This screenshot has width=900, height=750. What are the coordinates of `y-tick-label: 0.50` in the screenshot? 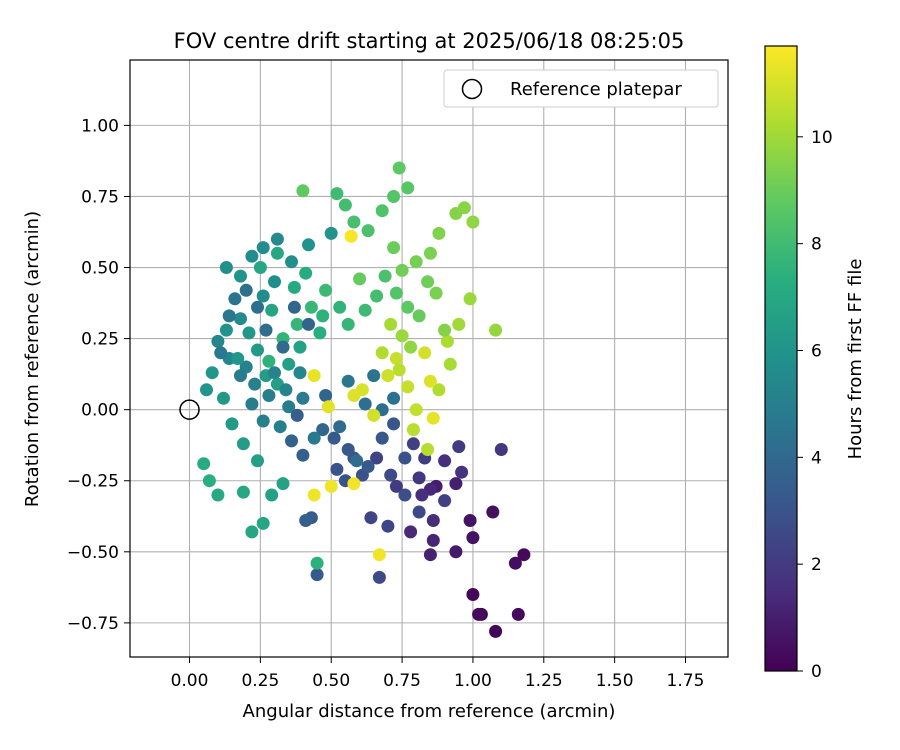 It's located at (100, 269).